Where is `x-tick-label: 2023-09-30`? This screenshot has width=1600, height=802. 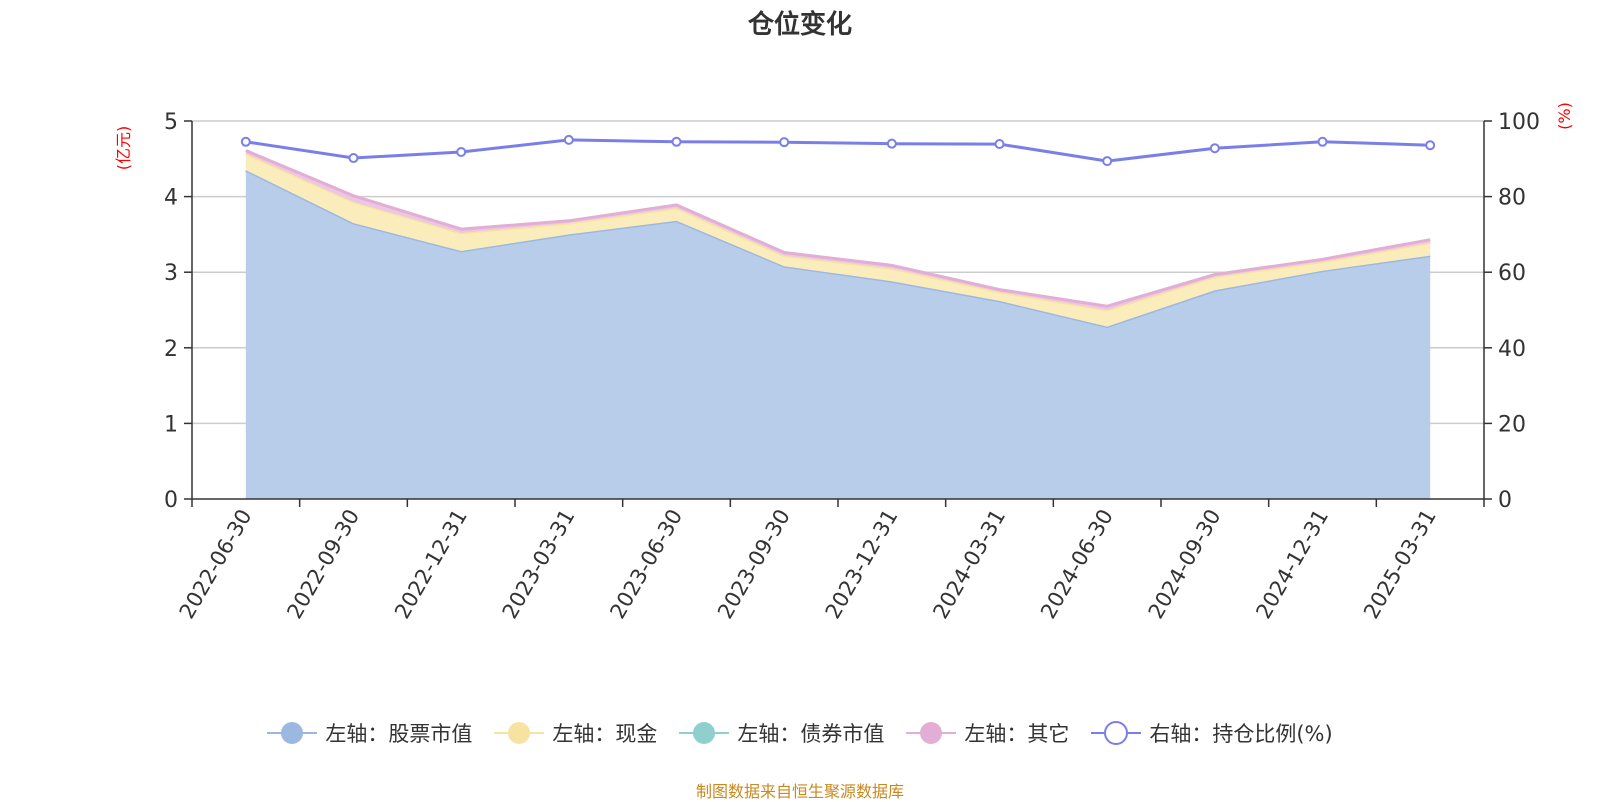
x-tick-label: 2023-09-30 is located at coordinates (754, 564).